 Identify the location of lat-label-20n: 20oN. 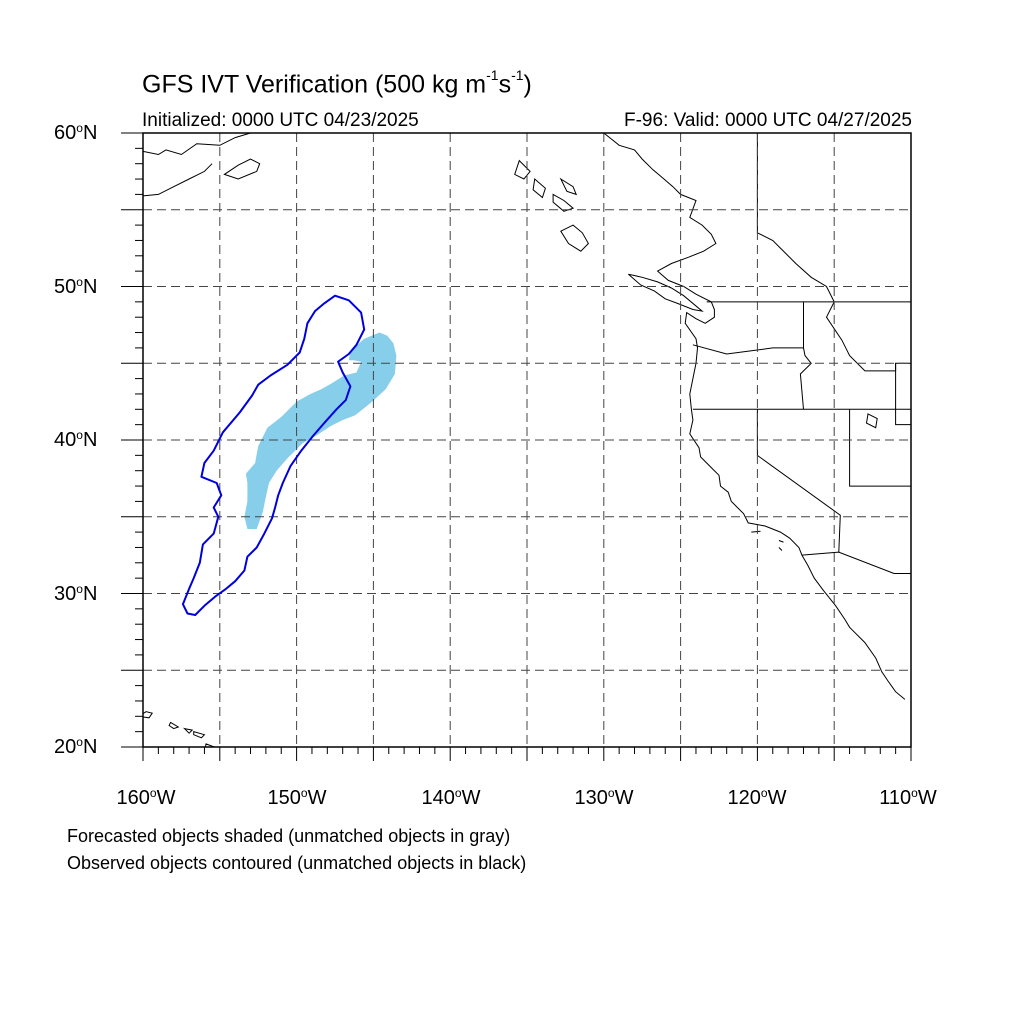
(76, 746).